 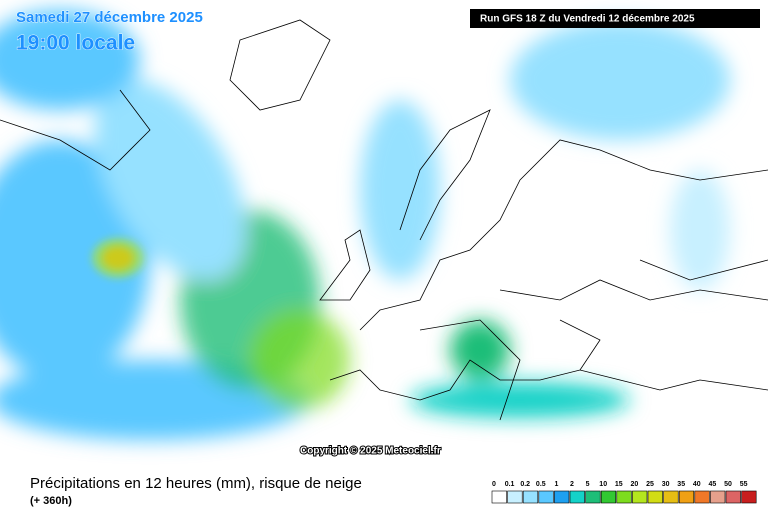 I want to click on legend-label: 0.5, so click(x=541, y=484).